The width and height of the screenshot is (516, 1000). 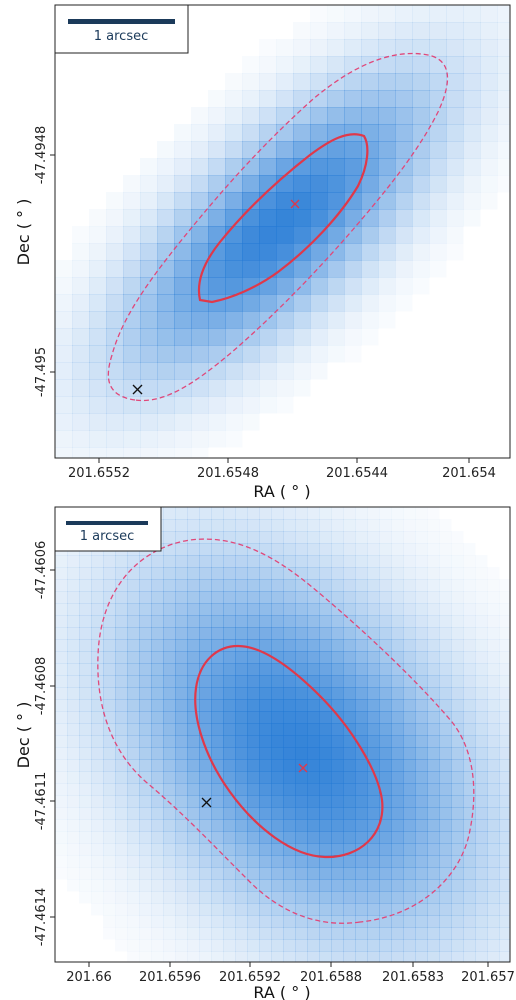 What do you see at coordinates (107, 536) in the screenshot?
I see `panel-2-scalebar-label: 1 arcsec` at bounding box center [107, 536].